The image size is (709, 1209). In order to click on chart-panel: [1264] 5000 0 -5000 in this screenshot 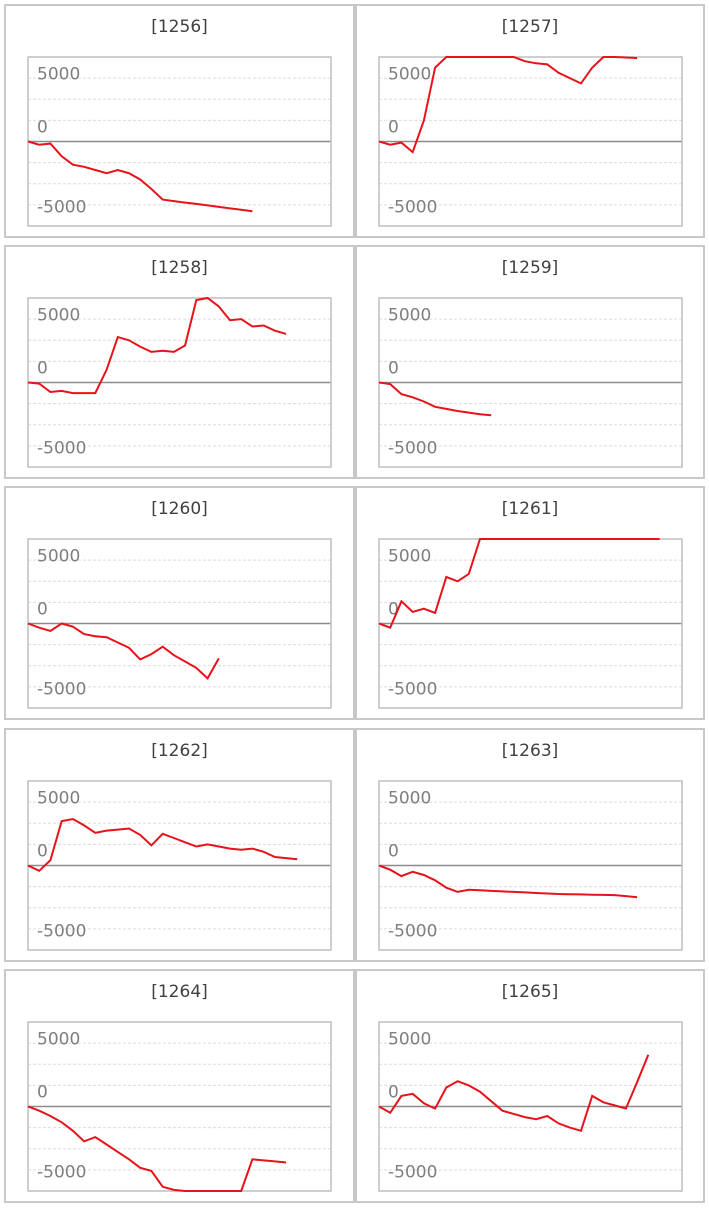, I will do `click(179, 1086)`.